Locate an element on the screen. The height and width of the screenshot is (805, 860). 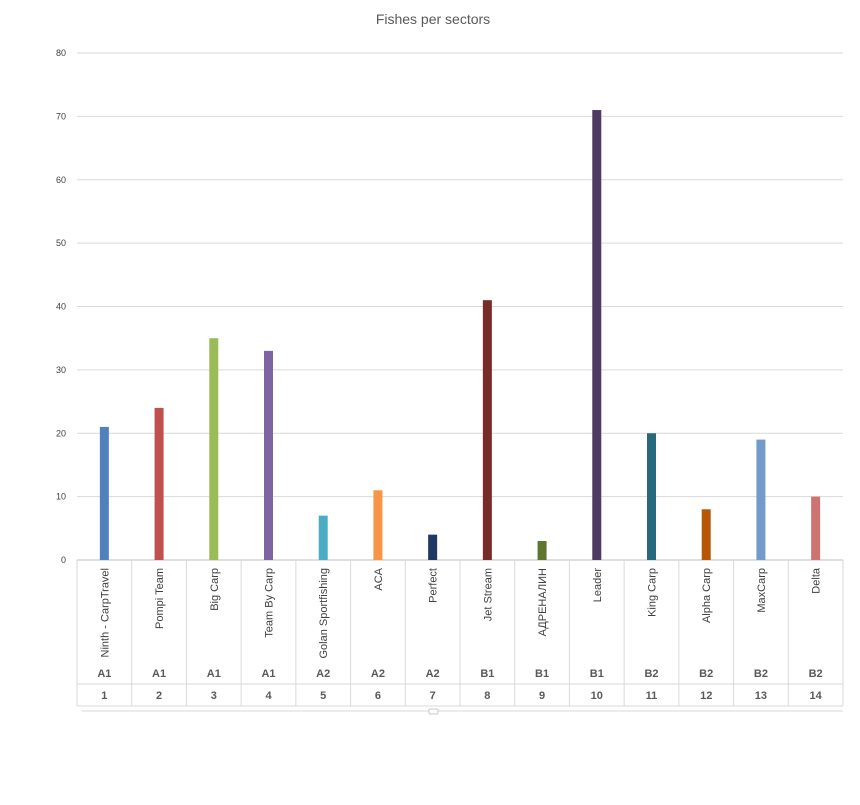
y-tick-label: 60 is located at coordinates (61, 180).